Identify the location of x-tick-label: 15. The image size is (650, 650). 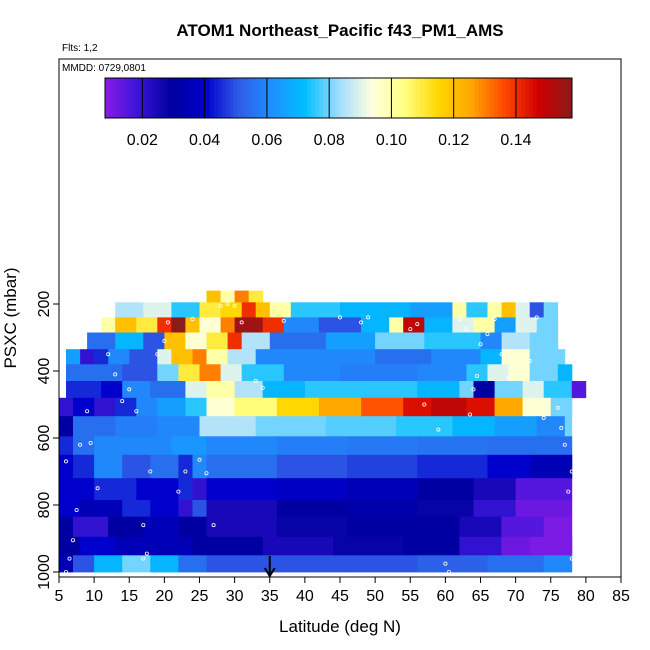
(129, 596).